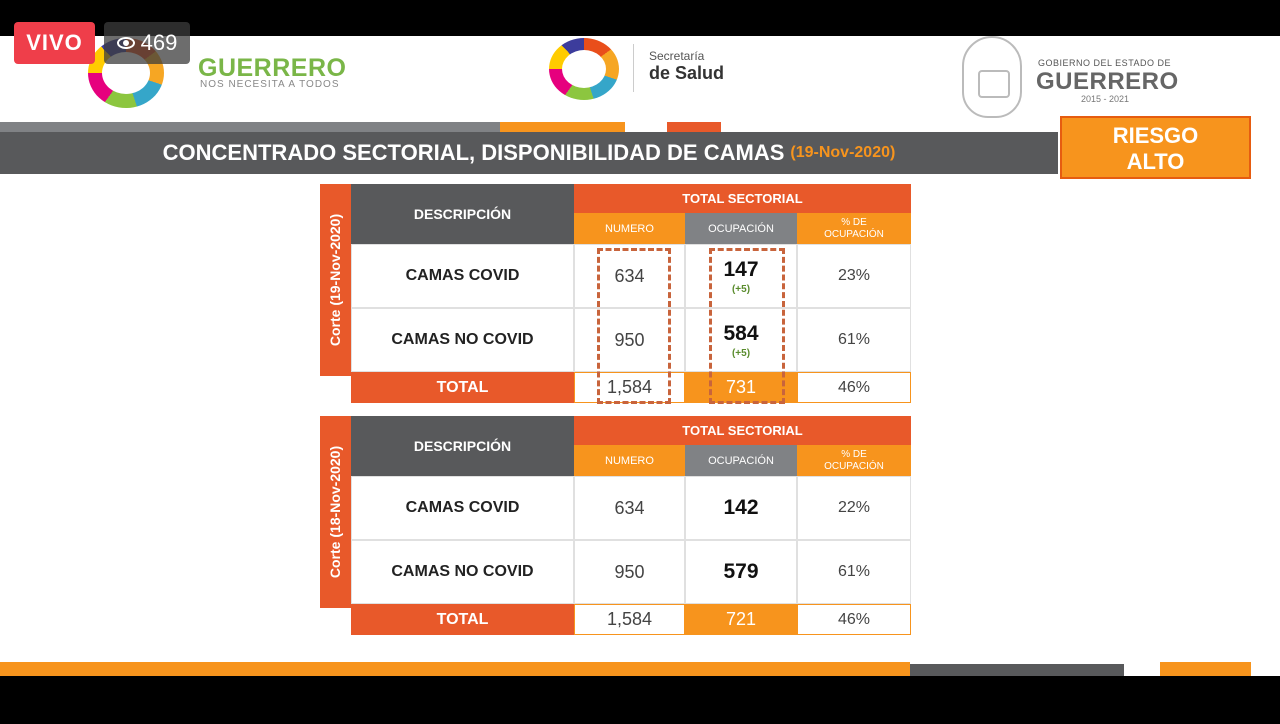 This screenshot has width=1280, height=724. What do you see at coordinates (584, 69) in the screenshot?
I see `salud-logo-icon` at bounding box center [584, 69].